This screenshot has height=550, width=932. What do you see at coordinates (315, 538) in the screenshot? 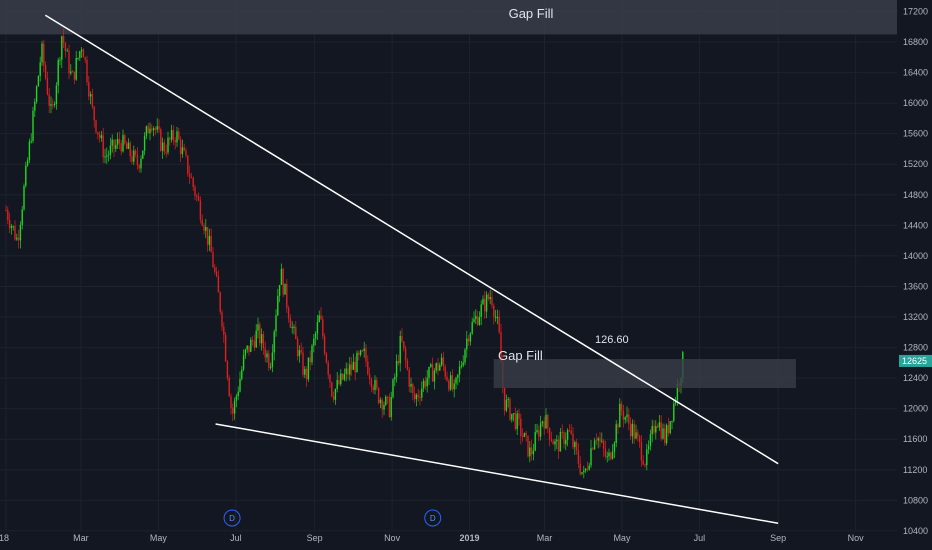
I see `x-tick-label: Sep` at bounding box center [315, 538].